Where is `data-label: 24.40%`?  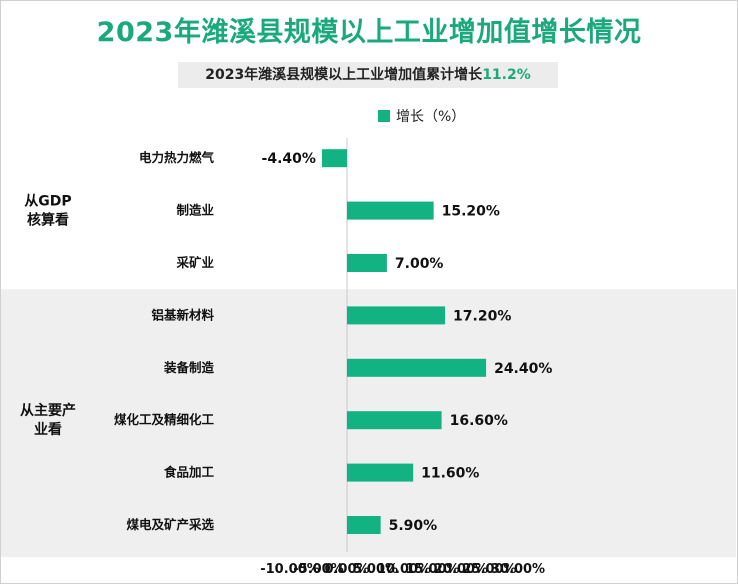
data-label: 24.40% is located at coordinates (523, 369).